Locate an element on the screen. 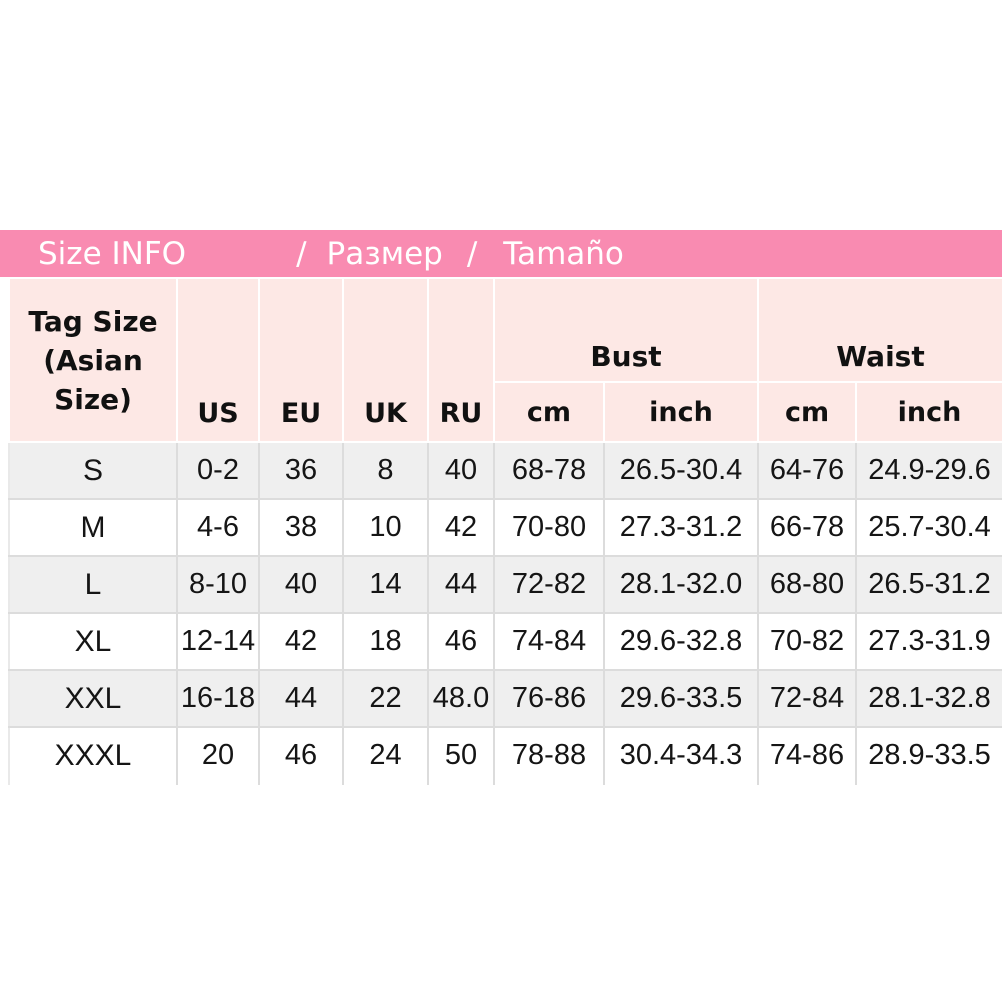  header-tag-size-line: (Asian is located at coordinates (93, 360).